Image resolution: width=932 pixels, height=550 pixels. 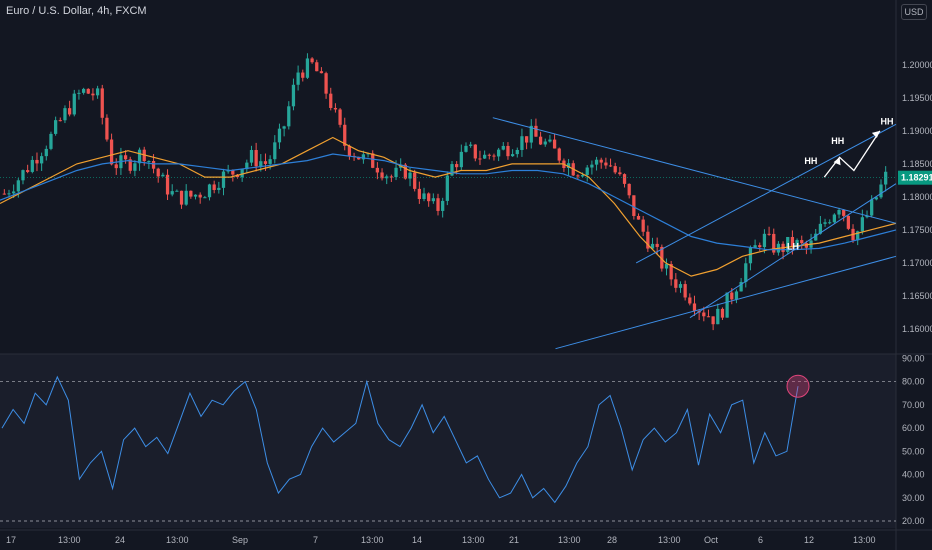 I want to click on current-price-label: 1.18291, so click(x=916, y=178).